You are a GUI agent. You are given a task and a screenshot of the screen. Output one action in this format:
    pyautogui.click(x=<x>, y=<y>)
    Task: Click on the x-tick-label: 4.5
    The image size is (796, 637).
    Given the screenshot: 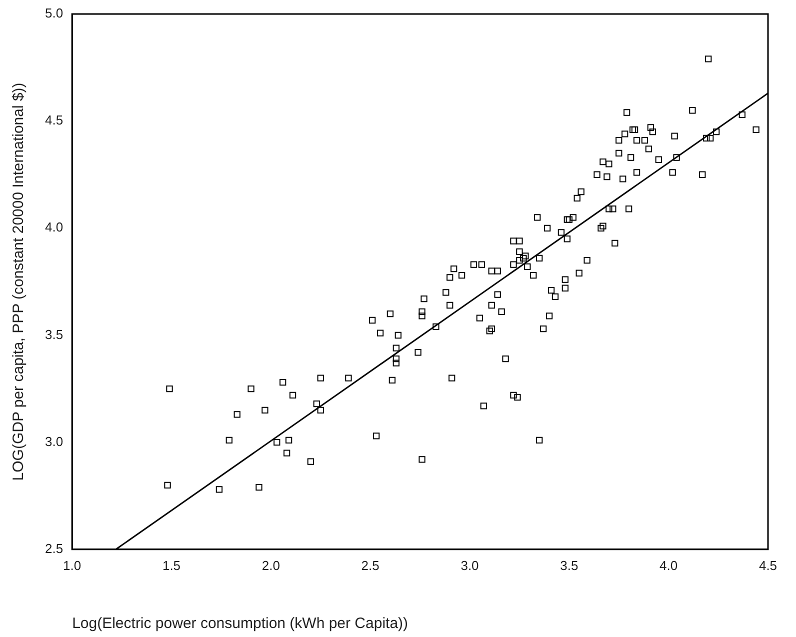 What is the action you would take?
    pyautogui.click(x=768, y=565)
    